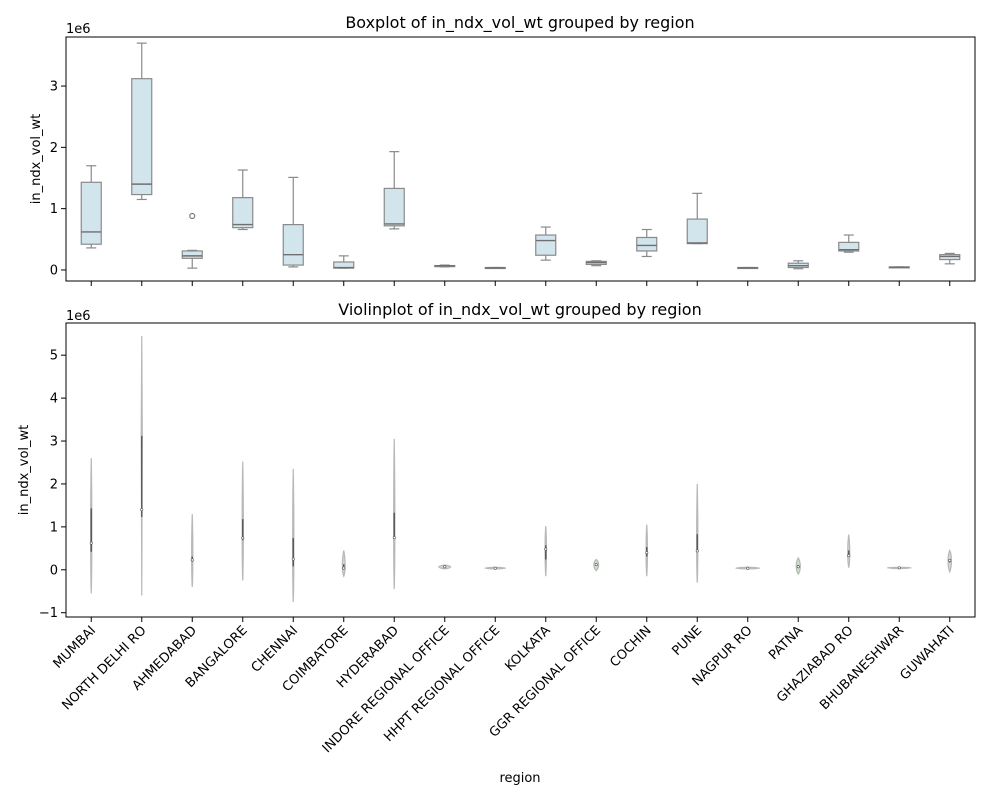 The width and height of the screenshot is (1000, 800). I want to click on boxplot-ytick-label-3: 3, so click(54, 87).